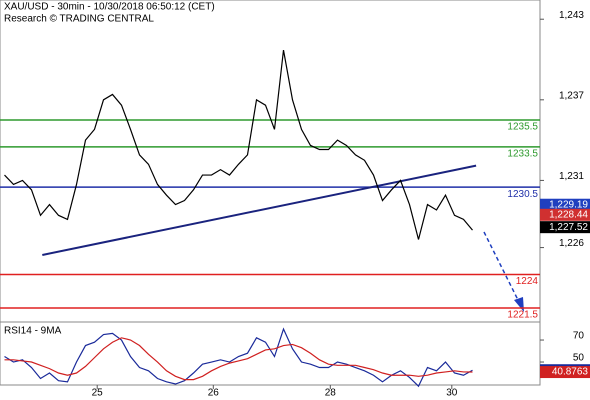  Describe the element at coordinates (568, 227) in the screenshot. I see `price-tag-label: 1,227.52` at that location.